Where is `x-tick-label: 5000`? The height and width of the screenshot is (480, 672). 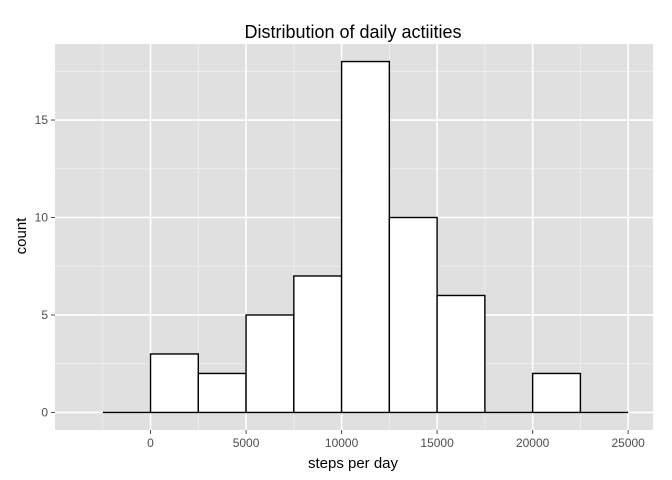
x-tick-label: 5000 is located at coordinates (246, 443).